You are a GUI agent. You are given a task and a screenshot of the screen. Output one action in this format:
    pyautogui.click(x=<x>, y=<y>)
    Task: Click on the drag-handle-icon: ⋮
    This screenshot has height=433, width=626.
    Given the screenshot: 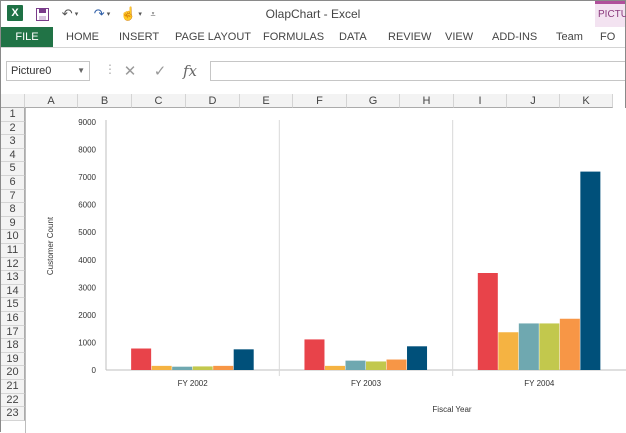 What is the action you would take?
    pyautogui.click(x=110, y=69)
    